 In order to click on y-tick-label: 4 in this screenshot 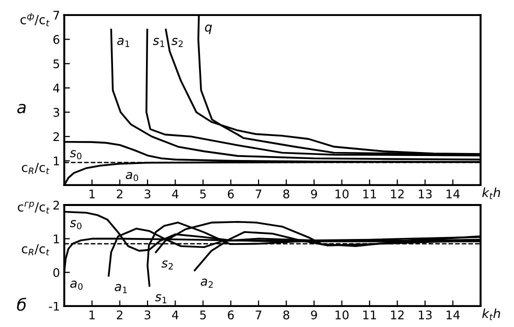, I will do `click(56, 88)`.